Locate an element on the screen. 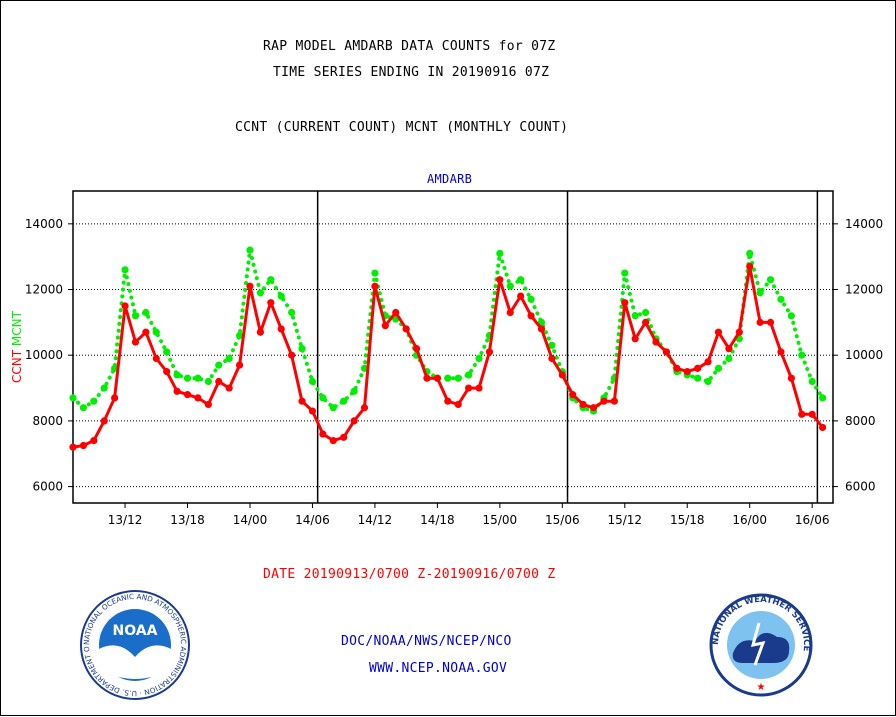 Image resolution: width=896 pixels, height=717 pixels. url-link: WWW.NCEP.NOAA.GOV is located at coordinates (438, 668).